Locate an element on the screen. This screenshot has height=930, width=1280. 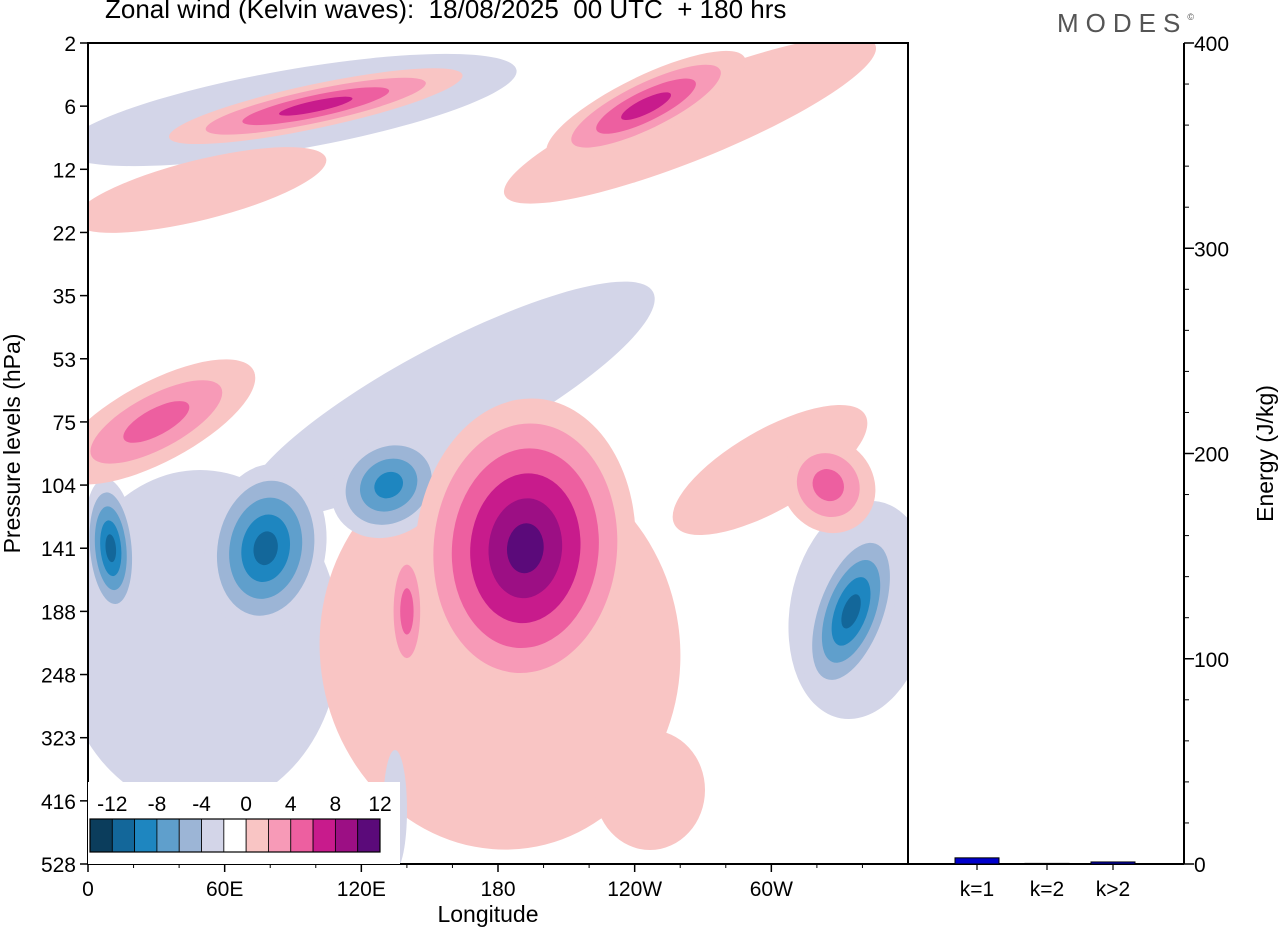
colorbar-frame is located at coordinates (235, 835).